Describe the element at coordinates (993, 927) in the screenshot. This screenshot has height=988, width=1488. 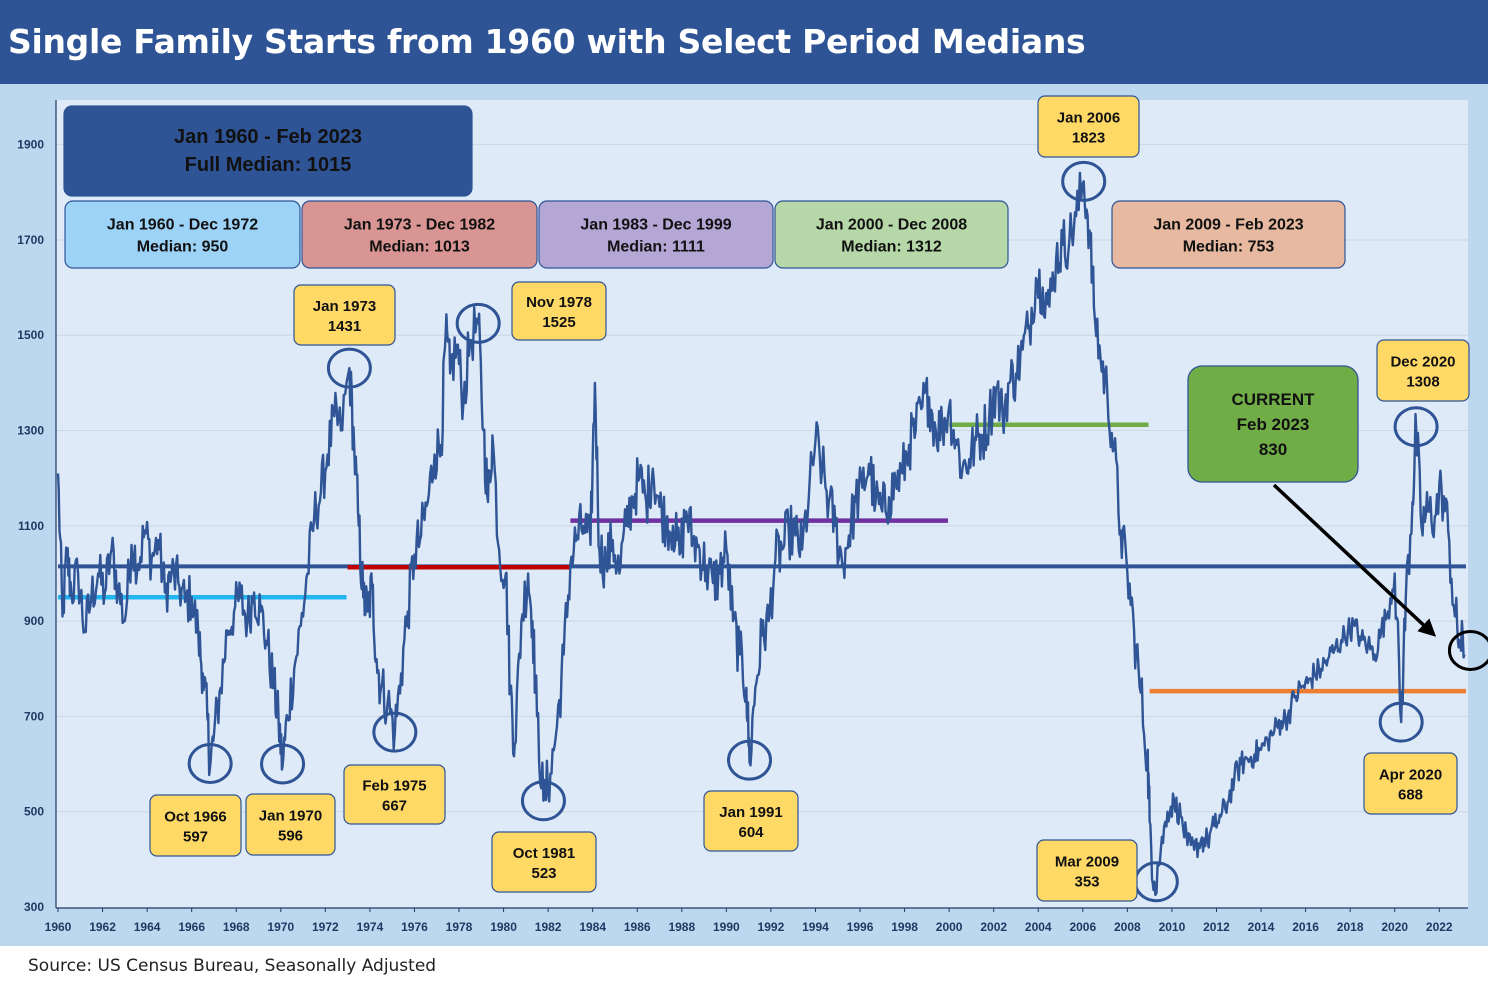
I see `x-tick-label: 2002` at that location.